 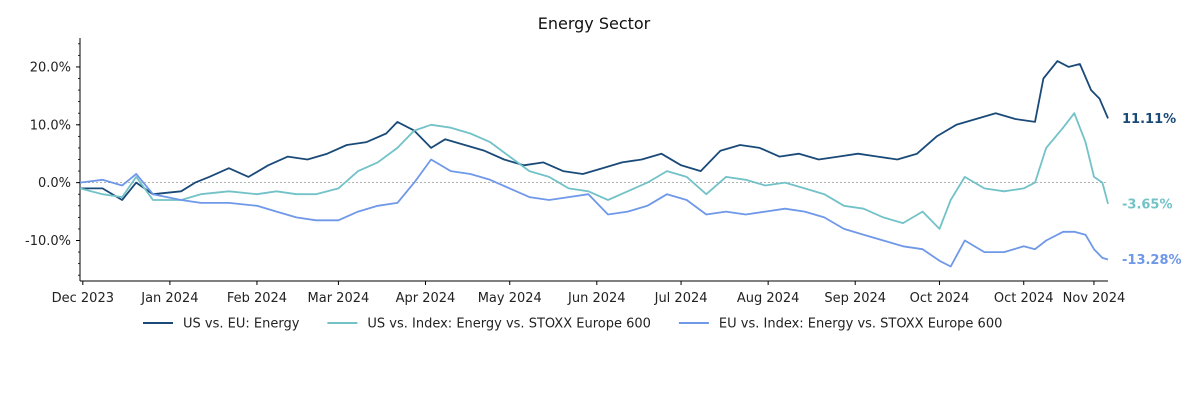 What do you see at coordinates (596, 298) in the screenshot?
I see `x-tick-label: Jun 2024` at bounding box center [596, 298].